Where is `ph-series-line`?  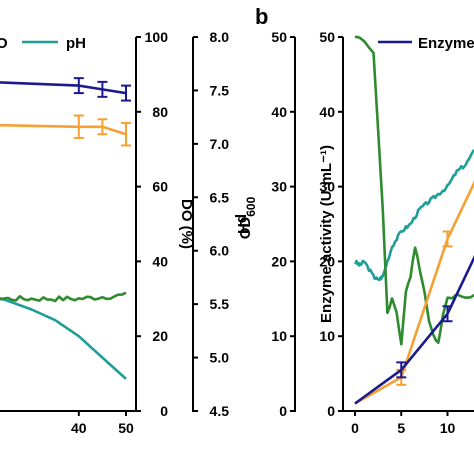
ph-series-line is located at coordinates (63, 338).